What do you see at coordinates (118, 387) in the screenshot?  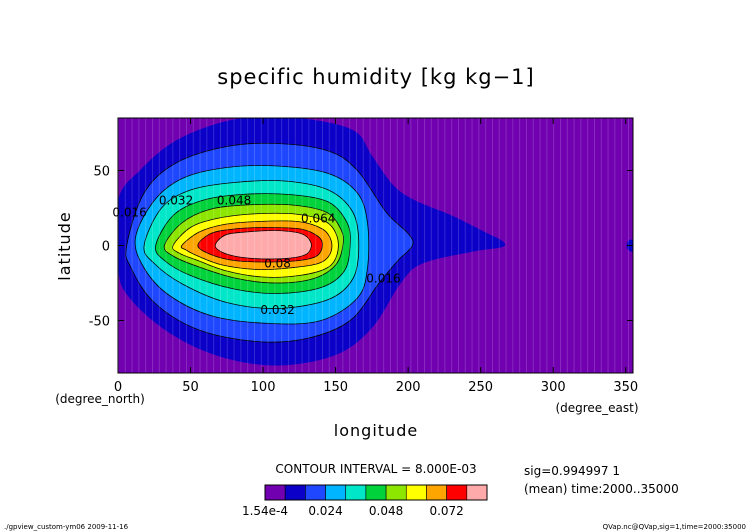 I see `x-tick-label: 0` at bounding box center [118, 387].